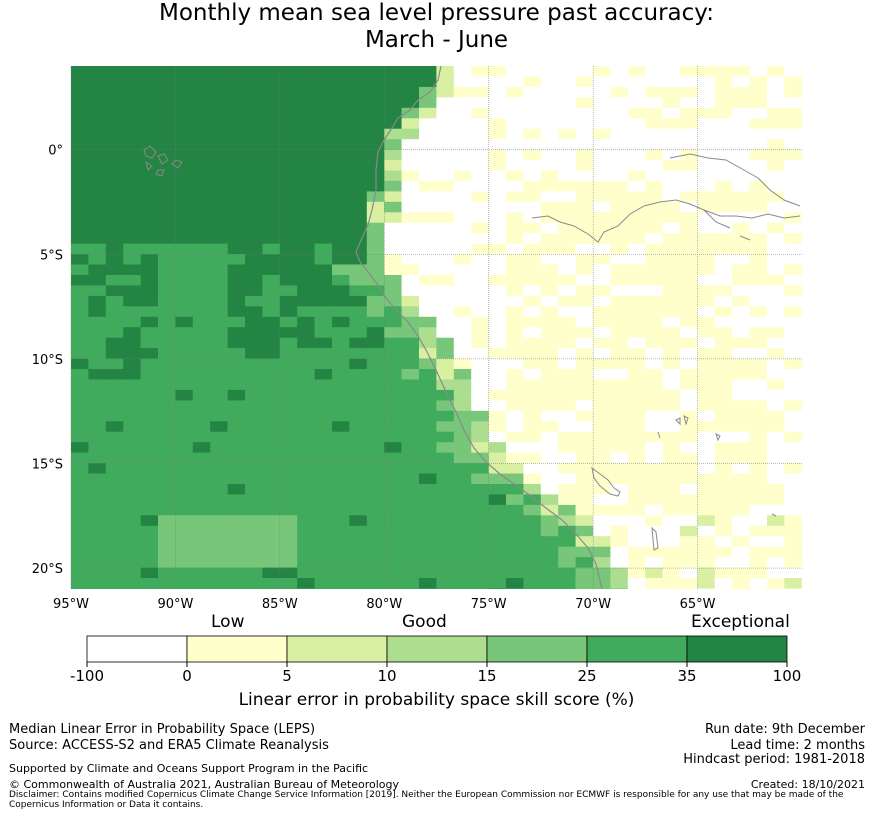  I want to click on longitude-label: 90°W, so click(175, 604).